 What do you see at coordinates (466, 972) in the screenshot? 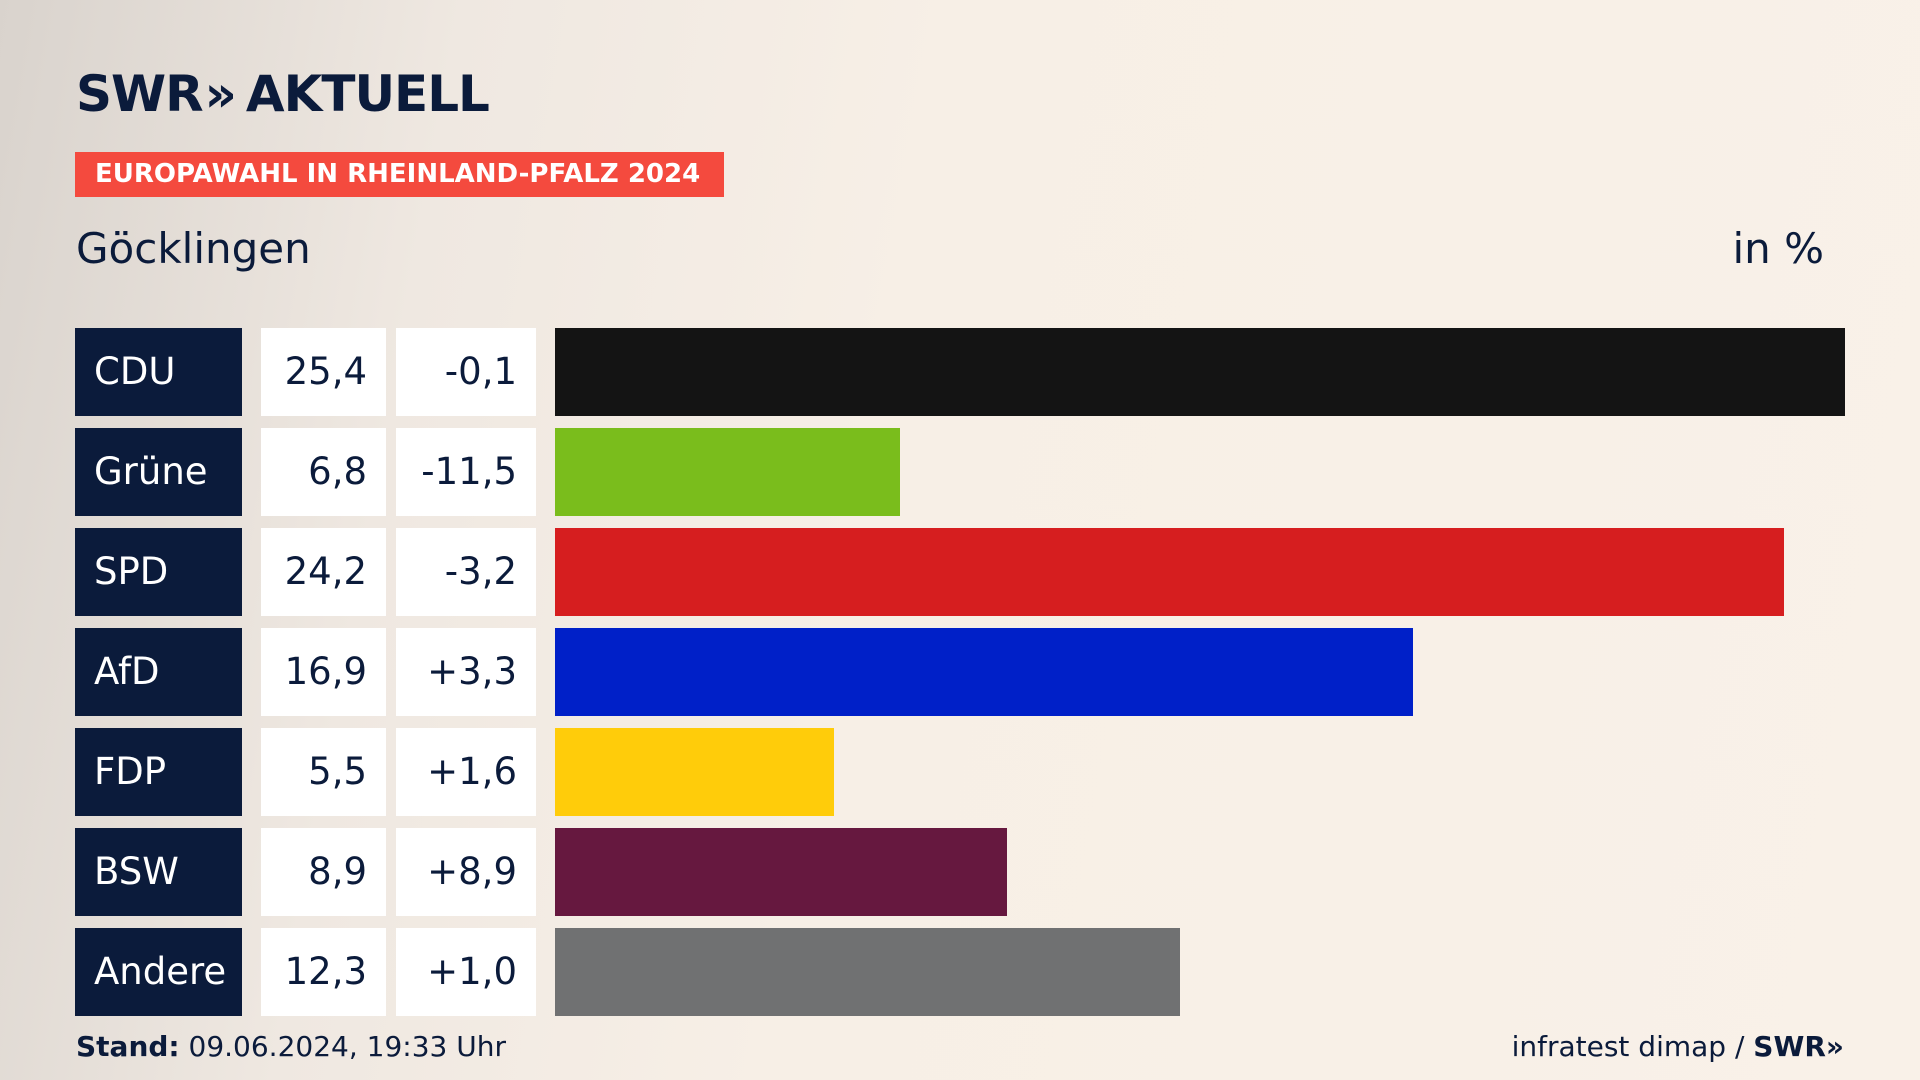
I see `vote-change-label: +1,0` at bounding box center [466, 972].